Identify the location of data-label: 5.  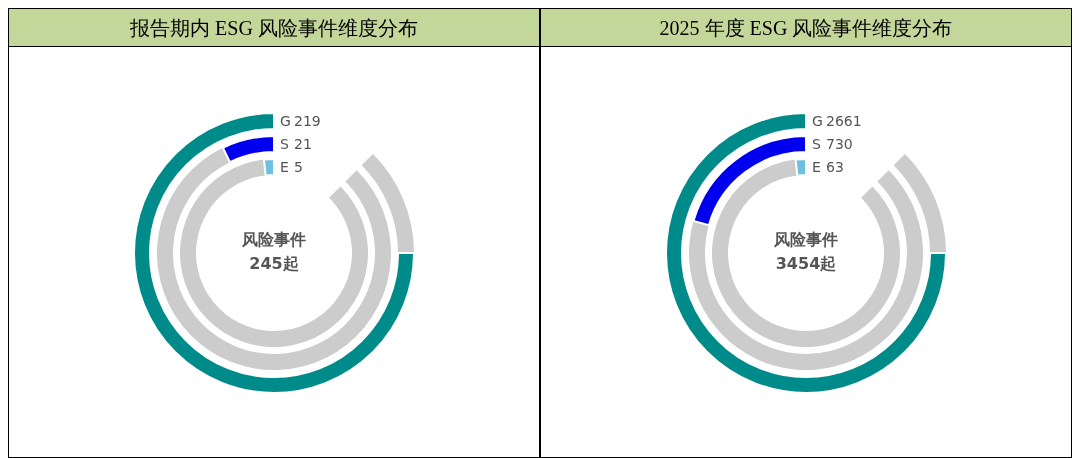
(298, 166).